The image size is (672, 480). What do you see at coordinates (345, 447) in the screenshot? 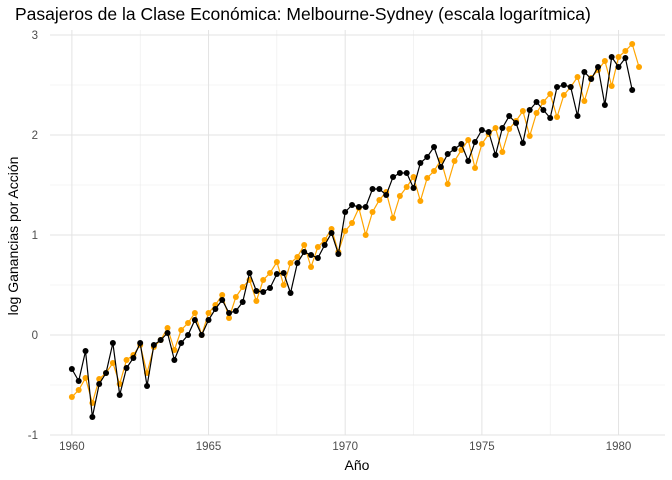
I see `x-tick-label: 1970` at bounding box center [345, 447].